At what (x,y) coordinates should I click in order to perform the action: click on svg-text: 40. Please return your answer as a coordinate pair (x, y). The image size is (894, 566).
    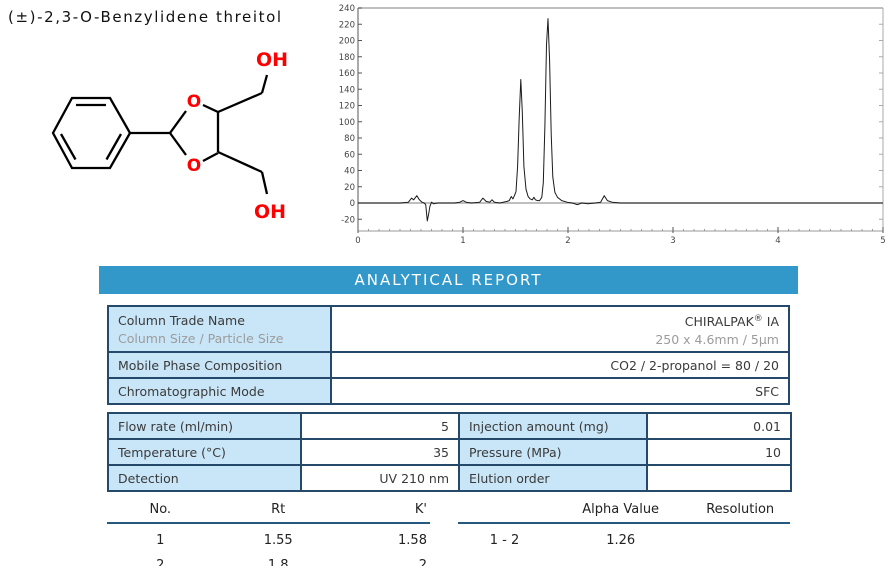
    Looking at the image, I should click on (349, 172).